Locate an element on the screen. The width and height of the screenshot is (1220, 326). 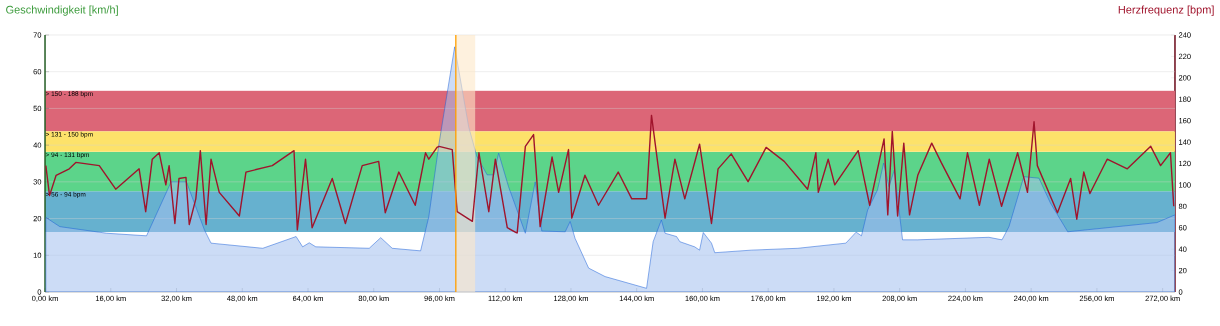
y2-axis-title: Herzfrequenz [bpm] is located at coordinates (1166, 10).